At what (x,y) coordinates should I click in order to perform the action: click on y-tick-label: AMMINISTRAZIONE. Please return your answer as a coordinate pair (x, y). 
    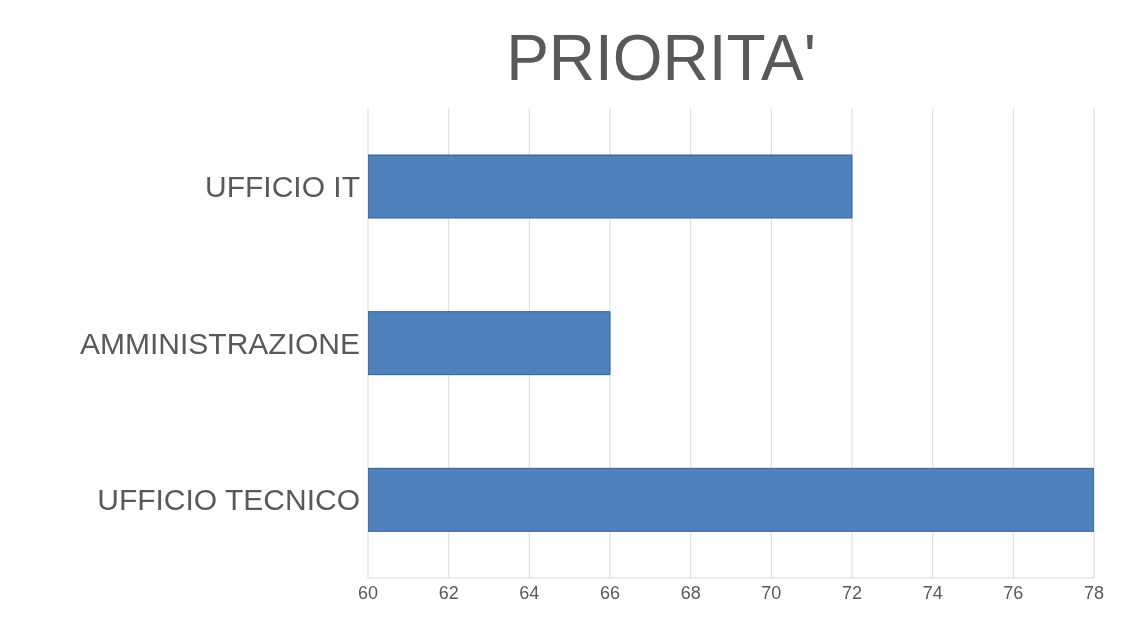
    Looking at the image, I should click on (219, 343).